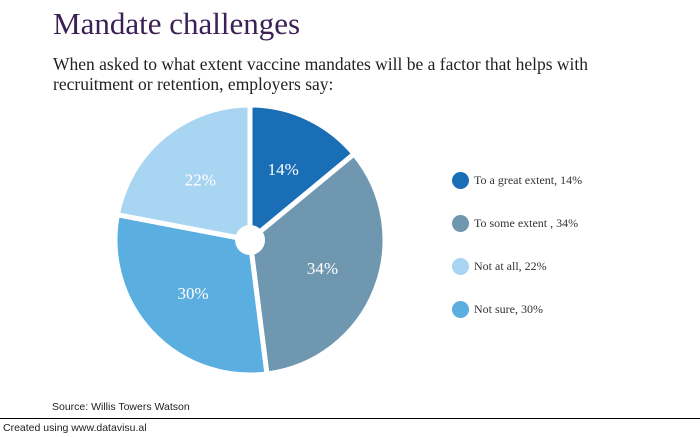 This screenshot has height=437, width=700. Describe the element at coordinates (510, 266) in the screenshot. I see `legend-label: Not at all, 22%` at that location.